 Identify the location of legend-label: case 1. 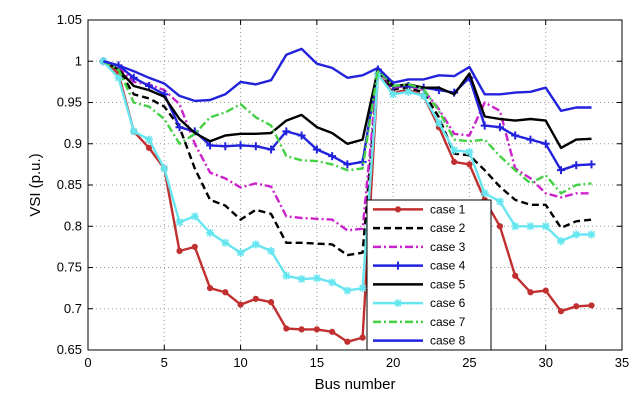
(448, 209).